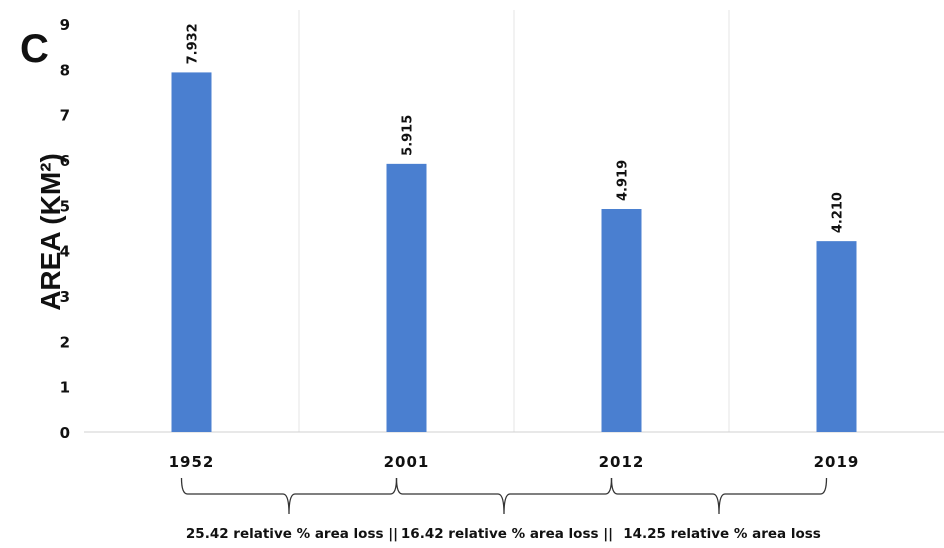  What do you see at coordinates (65, 206) in the screenshot?
I see `y-tick-label: 5` at bounding box center [65, 206].